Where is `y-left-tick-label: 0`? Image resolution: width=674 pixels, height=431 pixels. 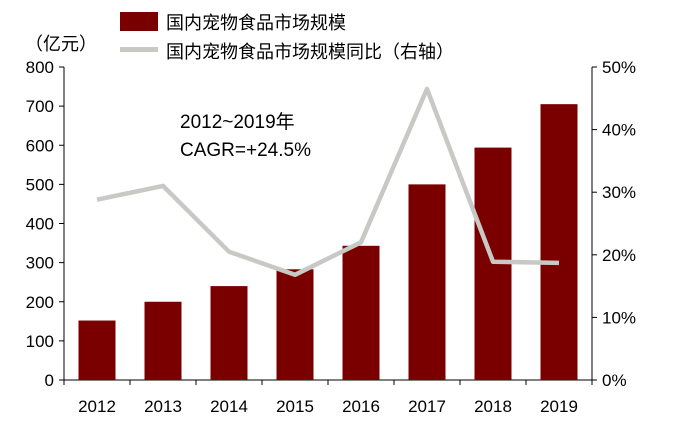 y-left-tick-label: 0 is located at coordinates (49, 380).